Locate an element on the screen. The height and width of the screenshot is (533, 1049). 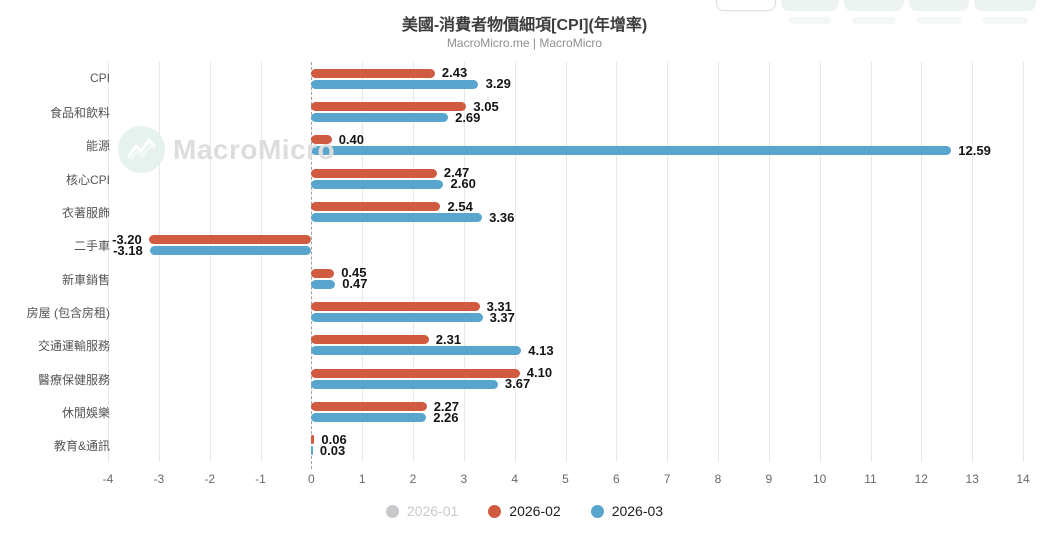
legend-item-2026-01: 2026-01 is located at coordinates (422, 511).